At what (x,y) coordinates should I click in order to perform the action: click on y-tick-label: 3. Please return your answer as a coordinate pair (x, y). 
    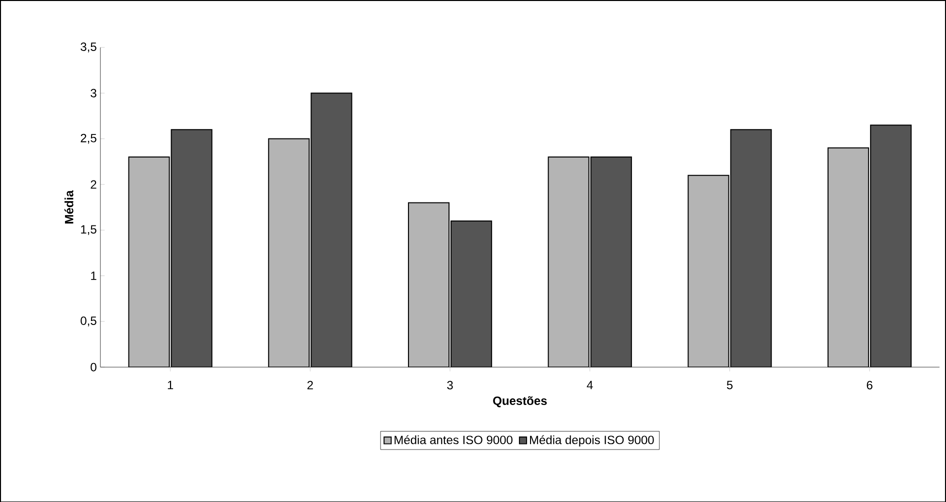
    Looking at the image, I should click on (93, 93).